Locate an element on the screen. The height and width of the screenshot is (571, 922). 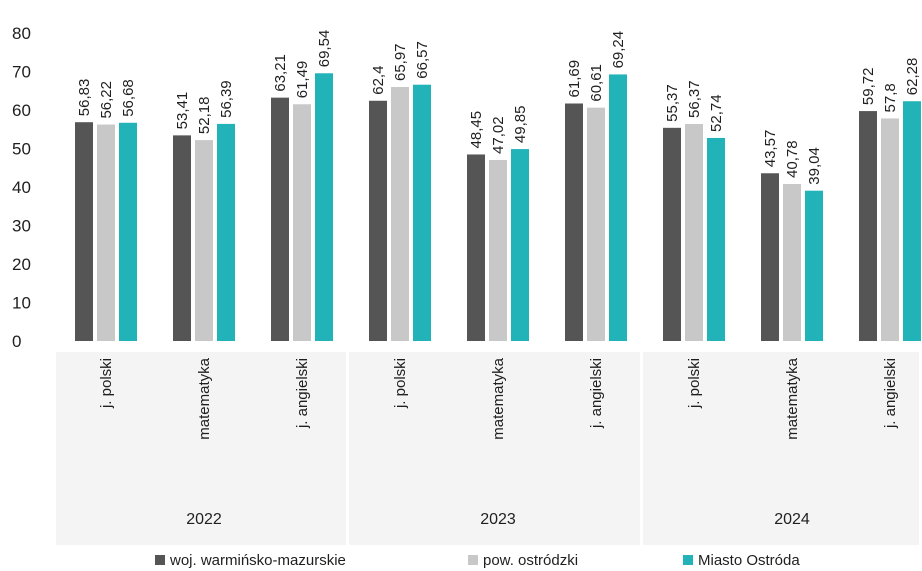
data-label: 40,78 is located at coordinates (792, 159).